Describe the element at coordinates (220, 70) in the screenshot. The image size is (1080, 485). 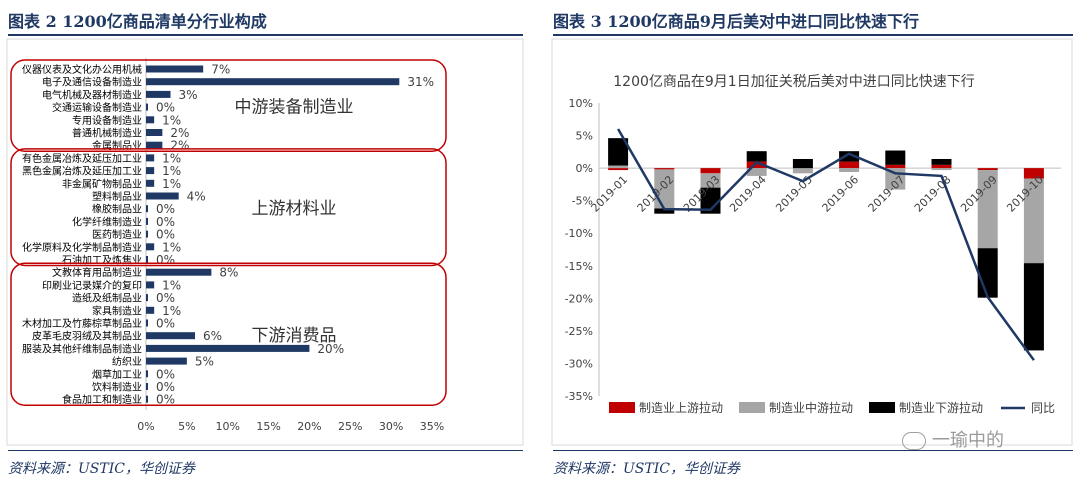
I see `data-label: 7%` at that location.